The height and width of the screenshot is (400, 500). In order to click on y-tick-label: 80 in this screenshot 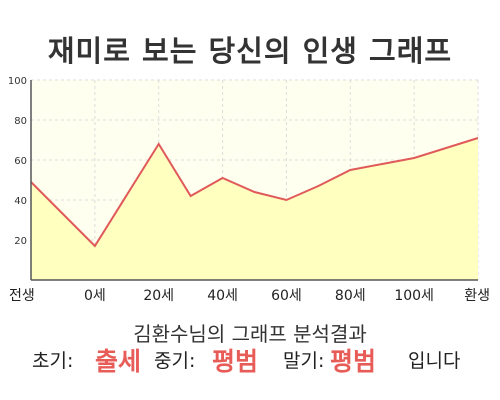, I will do `click(20, 121)`.